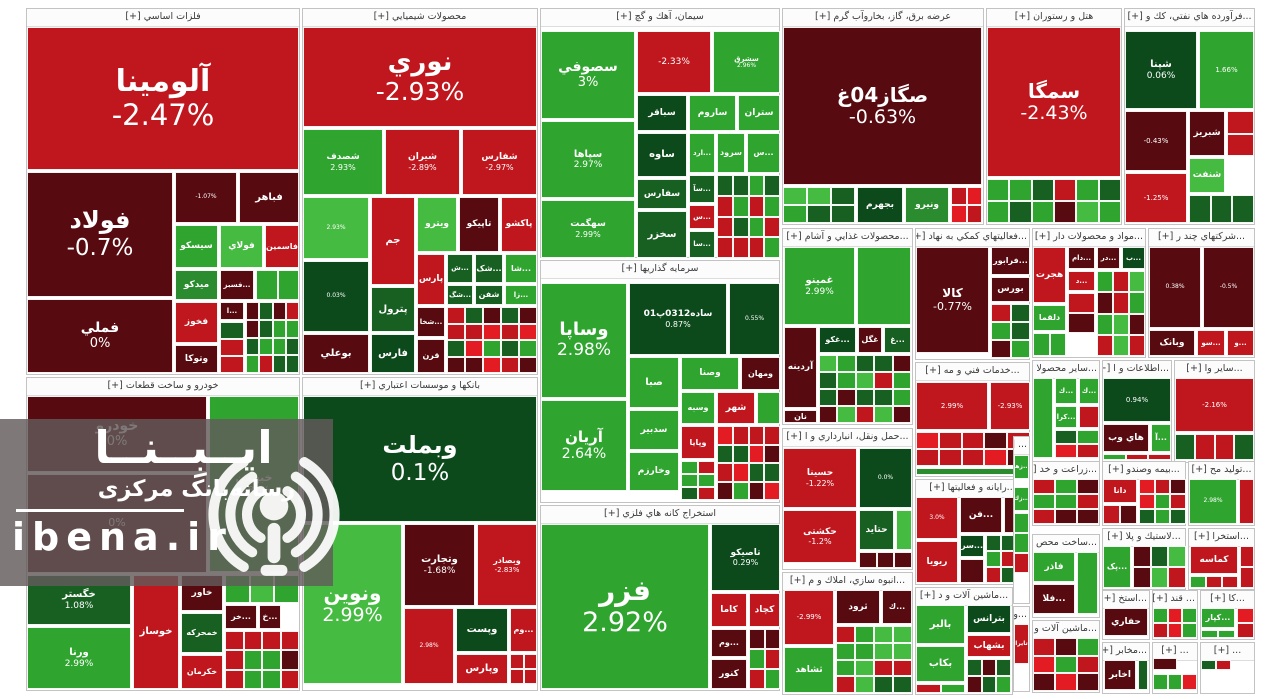  I want to click on stock-tile-فزر: فزر 2.92%, so click(625, 606).